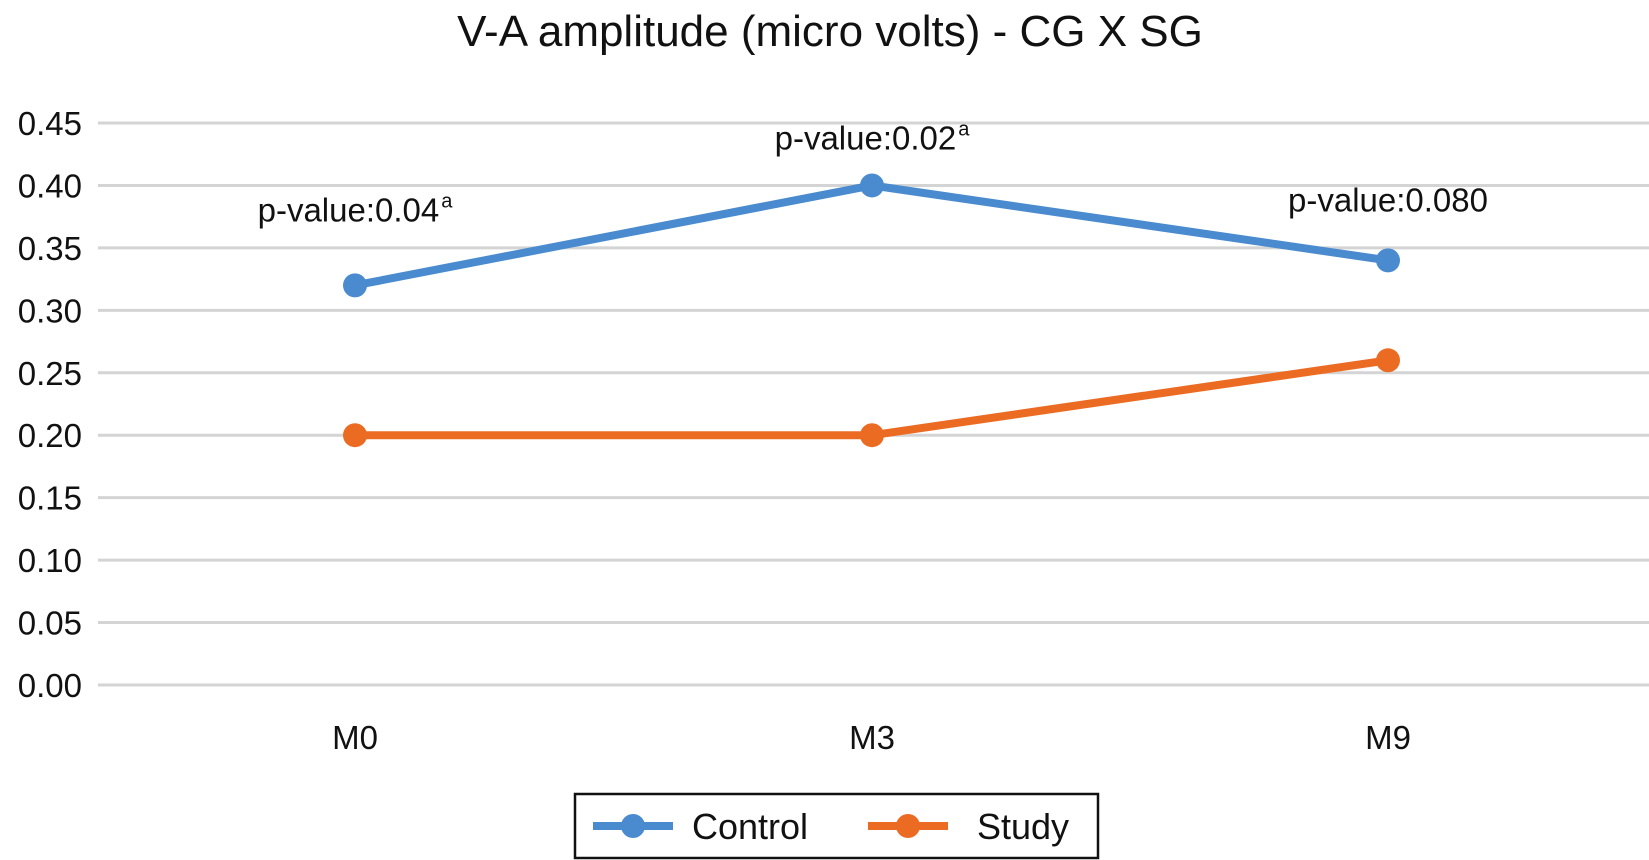 The height and width of the screenshot is (860, 1649). I want to click on y-tick-label: 0.15, so click(50, 498).